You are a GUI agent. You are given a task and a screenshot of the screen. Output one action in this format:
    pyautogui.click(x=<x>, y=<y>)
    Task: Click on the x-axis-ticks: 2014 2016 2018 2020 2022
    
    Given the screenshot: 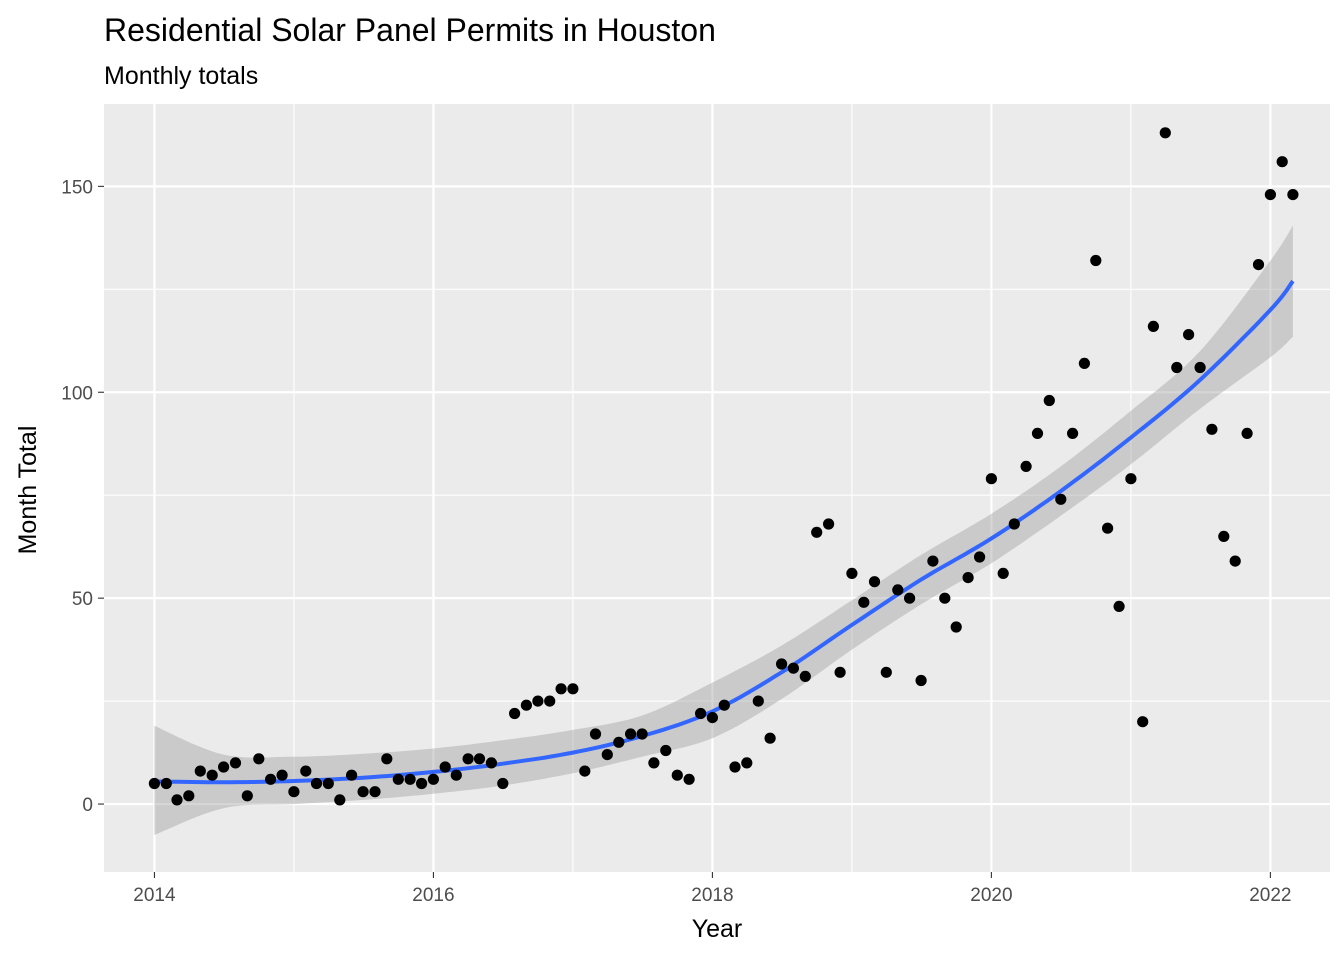 What is the action you would take?
    pyautogui.click(x=712, y=889)
    